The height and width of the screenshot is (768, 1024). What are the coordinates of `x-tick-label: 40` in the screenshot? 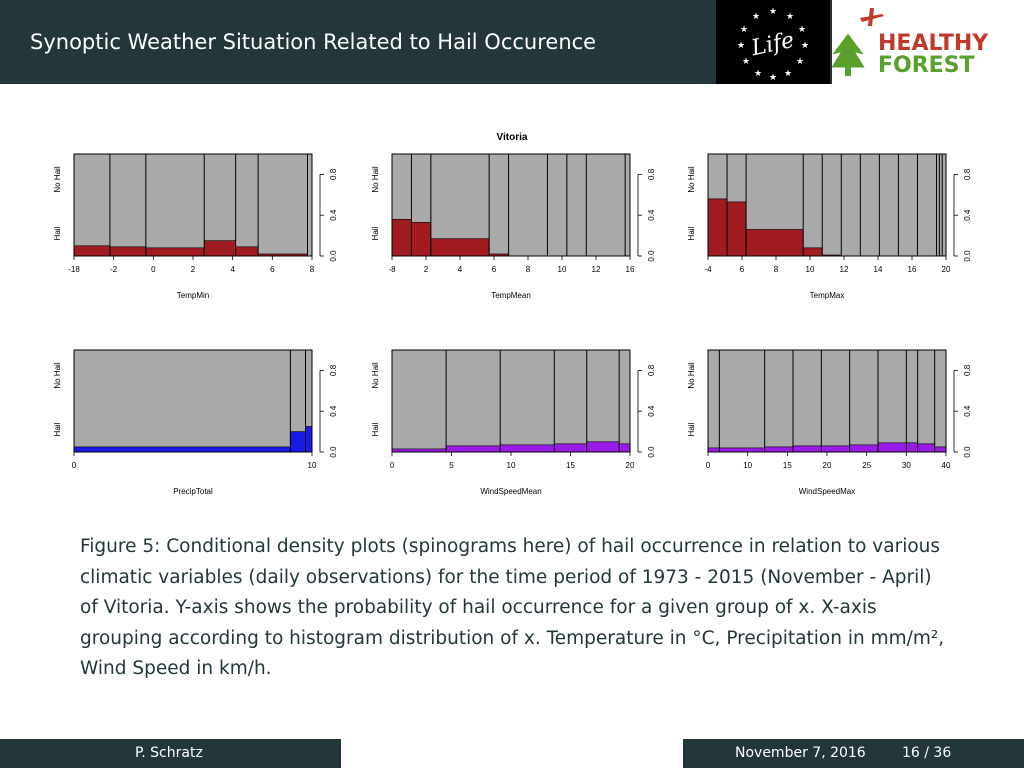 It's located at (946, 465).